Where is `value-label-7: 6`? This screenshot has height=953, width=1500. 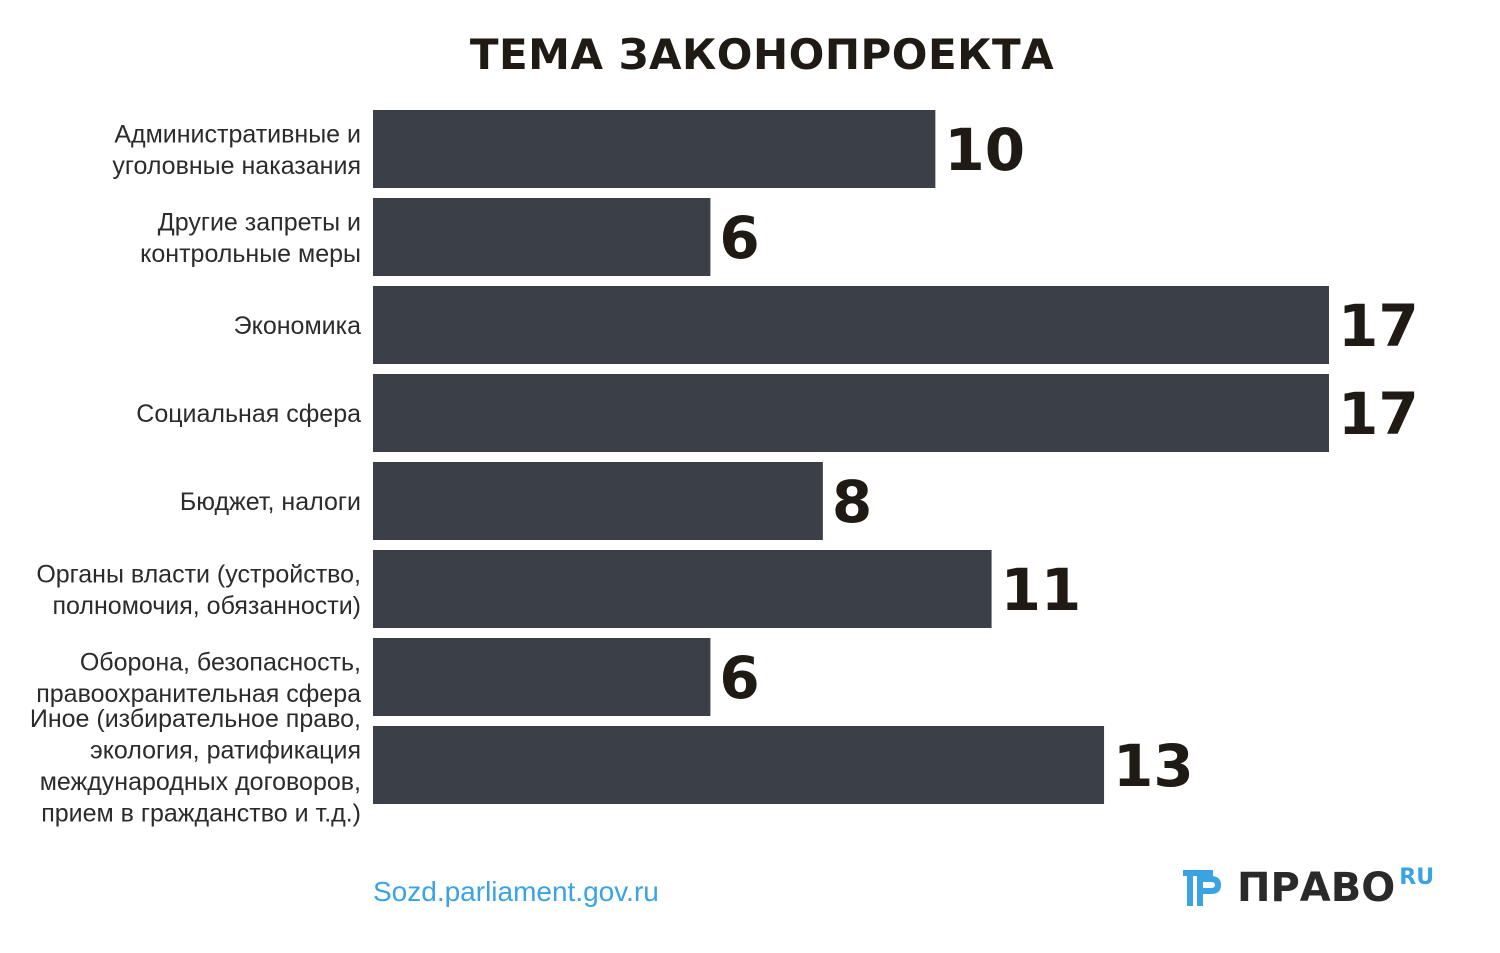
value-label-7: 6 is located at coordinates (739, 678).